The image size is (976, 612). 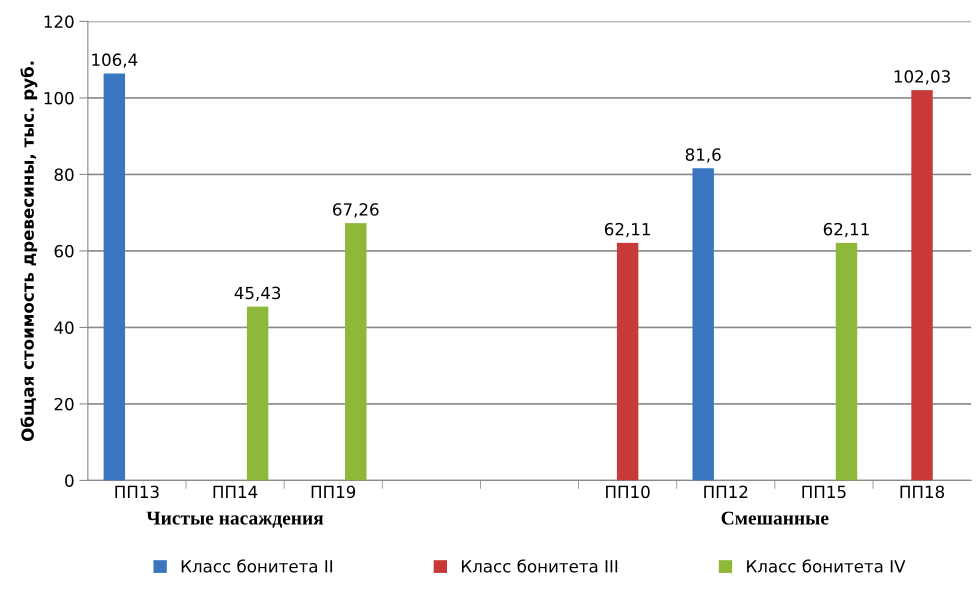 I want to click on y-axis-title: Общая стоимость древесины, тыс. руб., so click(x=29, y=252).